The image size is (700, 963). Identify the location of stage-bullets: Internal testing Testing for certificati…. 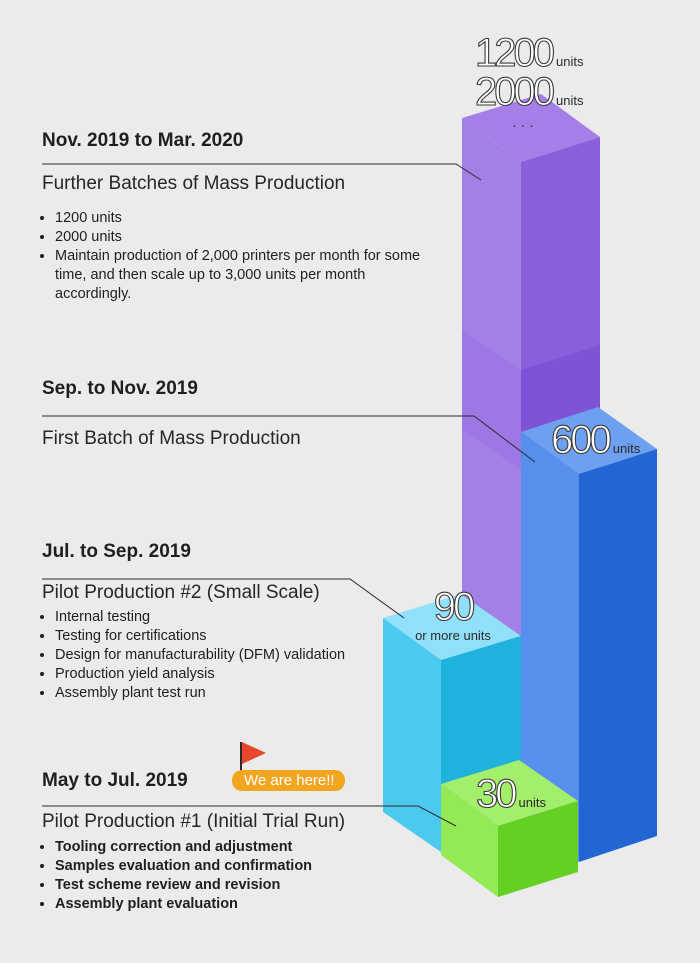
(193, 655).